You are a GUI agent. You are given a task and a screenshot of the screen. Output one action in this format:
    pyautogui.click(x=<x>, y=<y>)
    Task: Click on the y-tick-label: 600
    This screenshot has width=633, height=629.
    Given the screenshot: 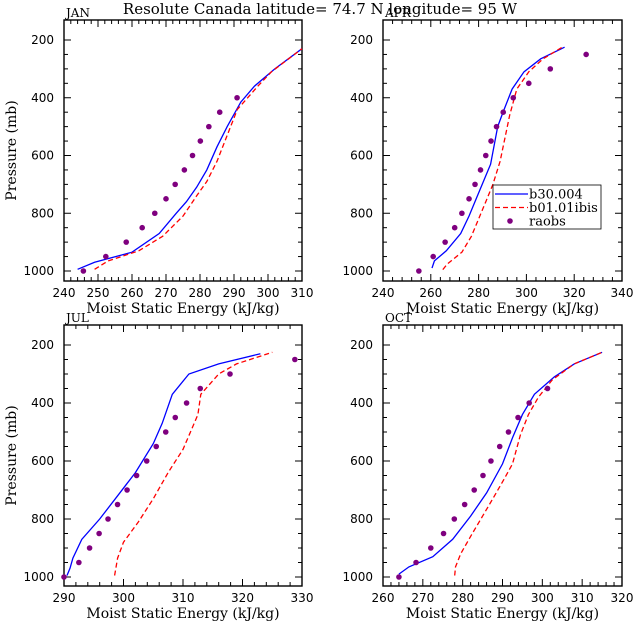 What is the action you would take?
    pyautogui.click(x=42, y=156)
    